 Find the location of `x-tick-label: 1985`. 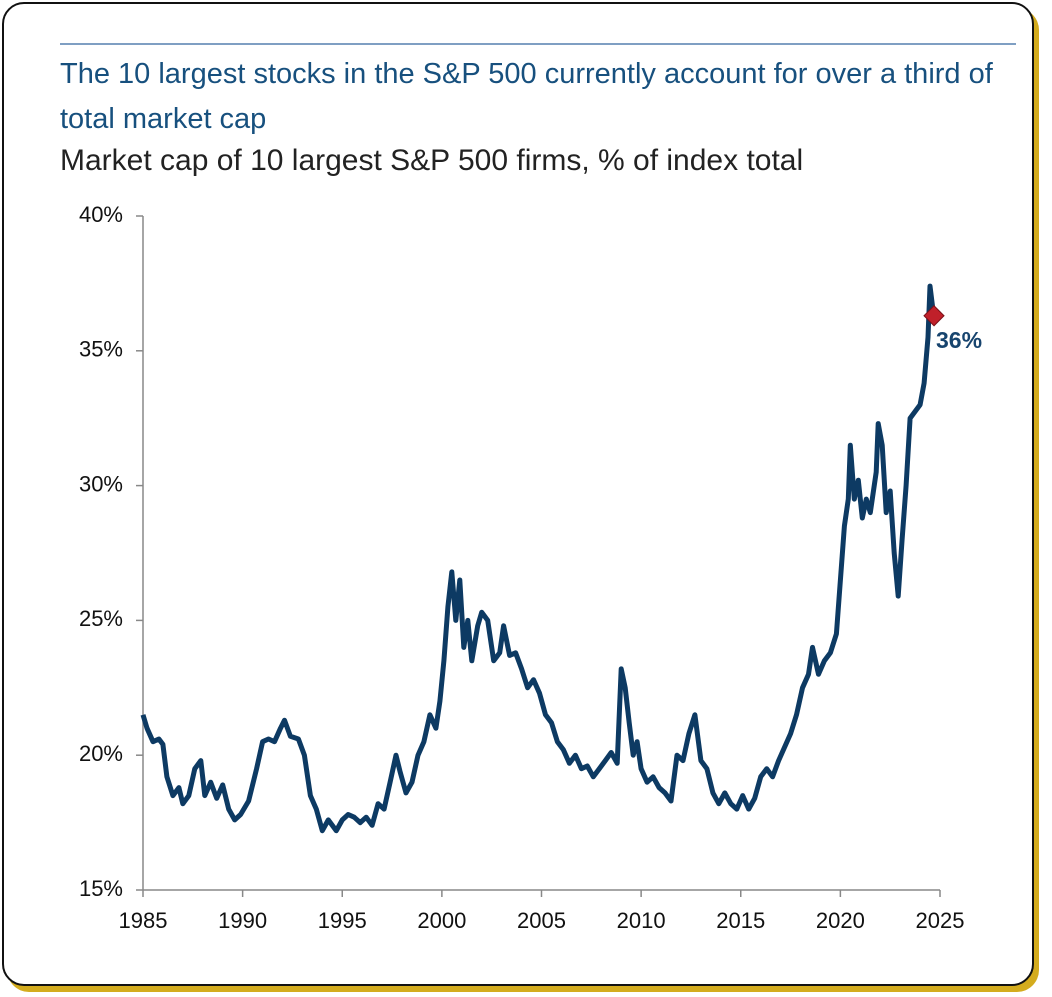

x-tick-label: 1985 is located at coordinates (143, 920).